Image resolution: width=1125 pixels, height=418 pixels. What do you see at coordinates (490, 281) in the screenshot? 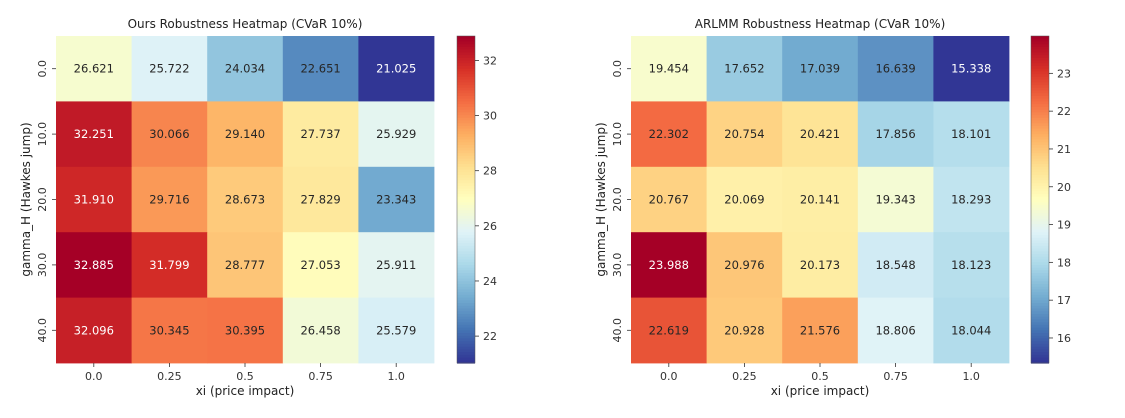
I see `colorbar-tick-label: 24` at bounding box center [490, 281].